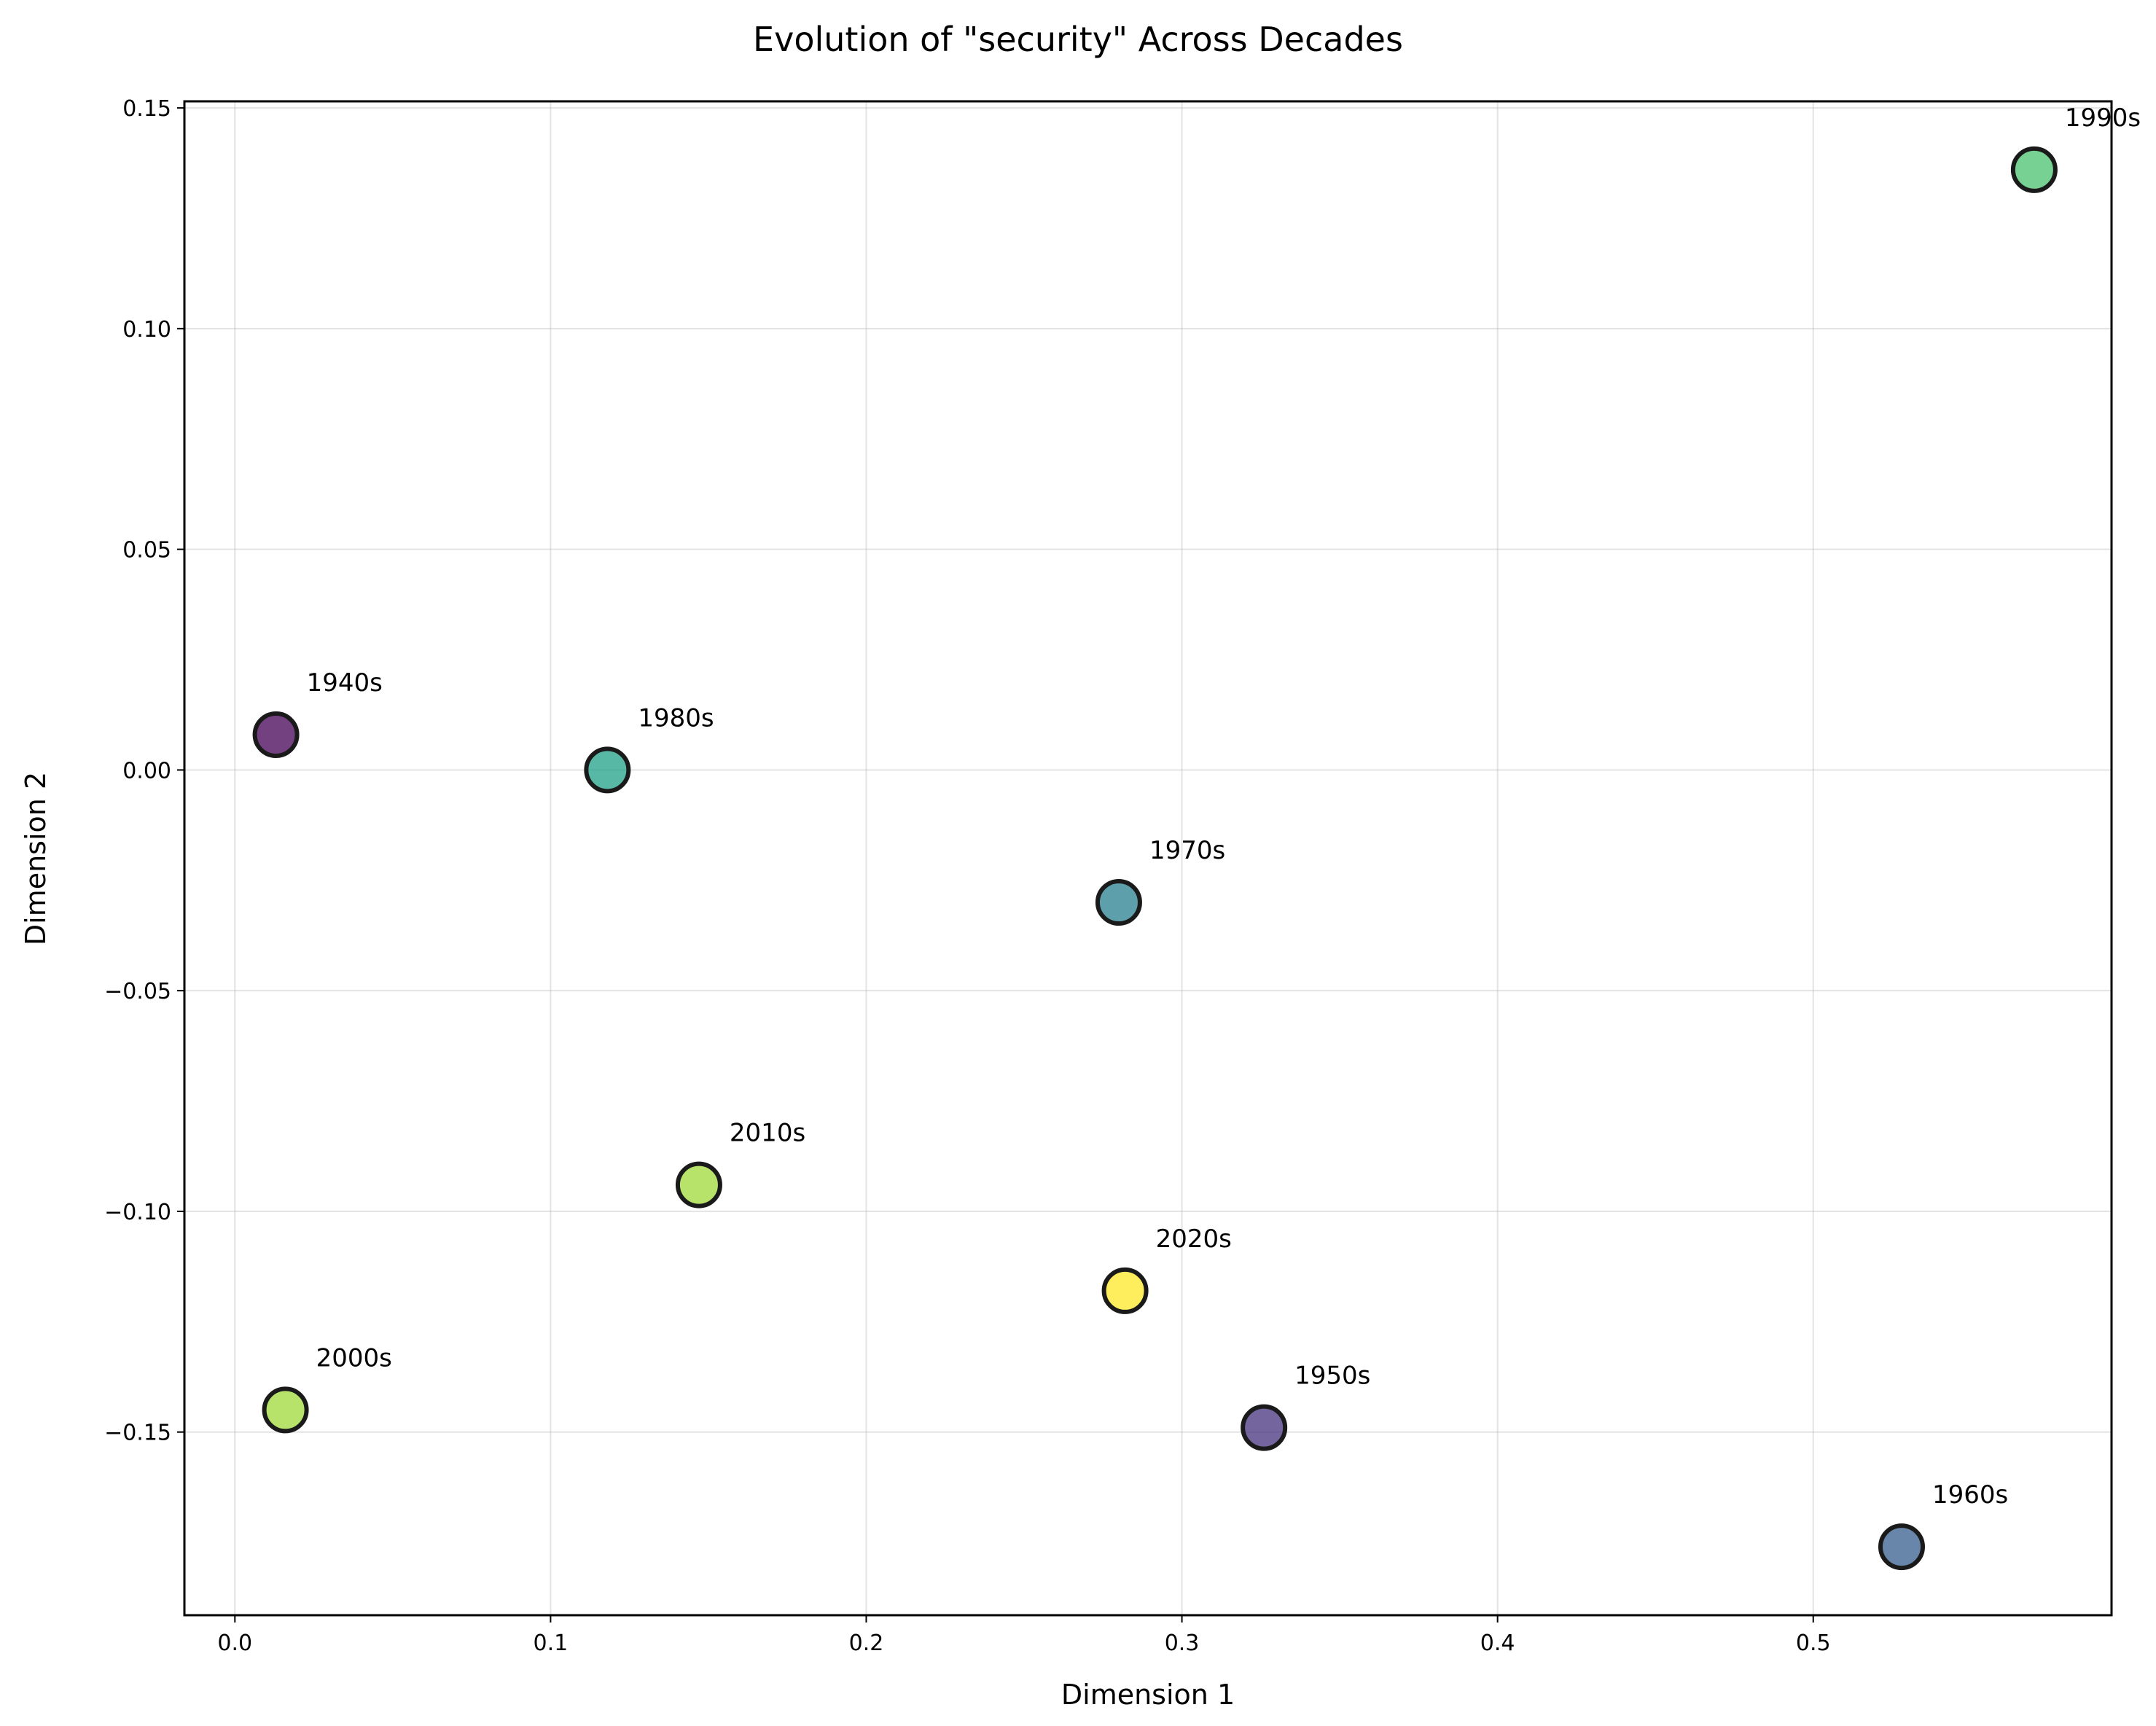 The height and width of the screenshot is (1726, 2156). What do you see at coordinates (1078, 39) in the screenshot?
I see `chart-title: Evolution of "security" Across Decades` at bounding box center [1078, 39].